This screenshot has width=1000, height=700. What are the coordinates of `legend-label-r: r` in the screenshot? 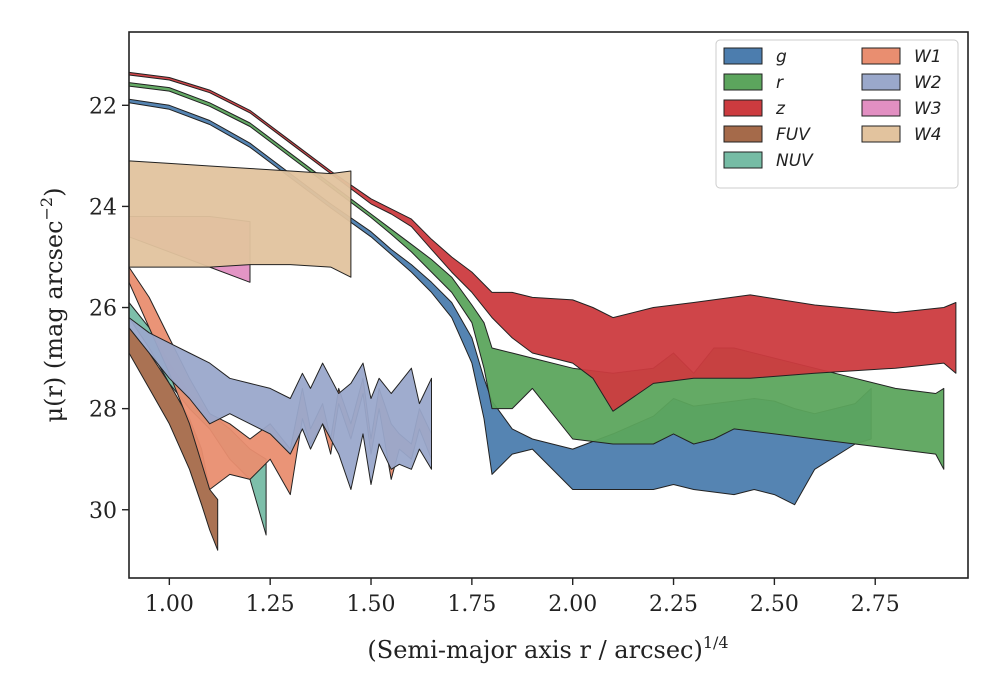 It's located at (780, 83).